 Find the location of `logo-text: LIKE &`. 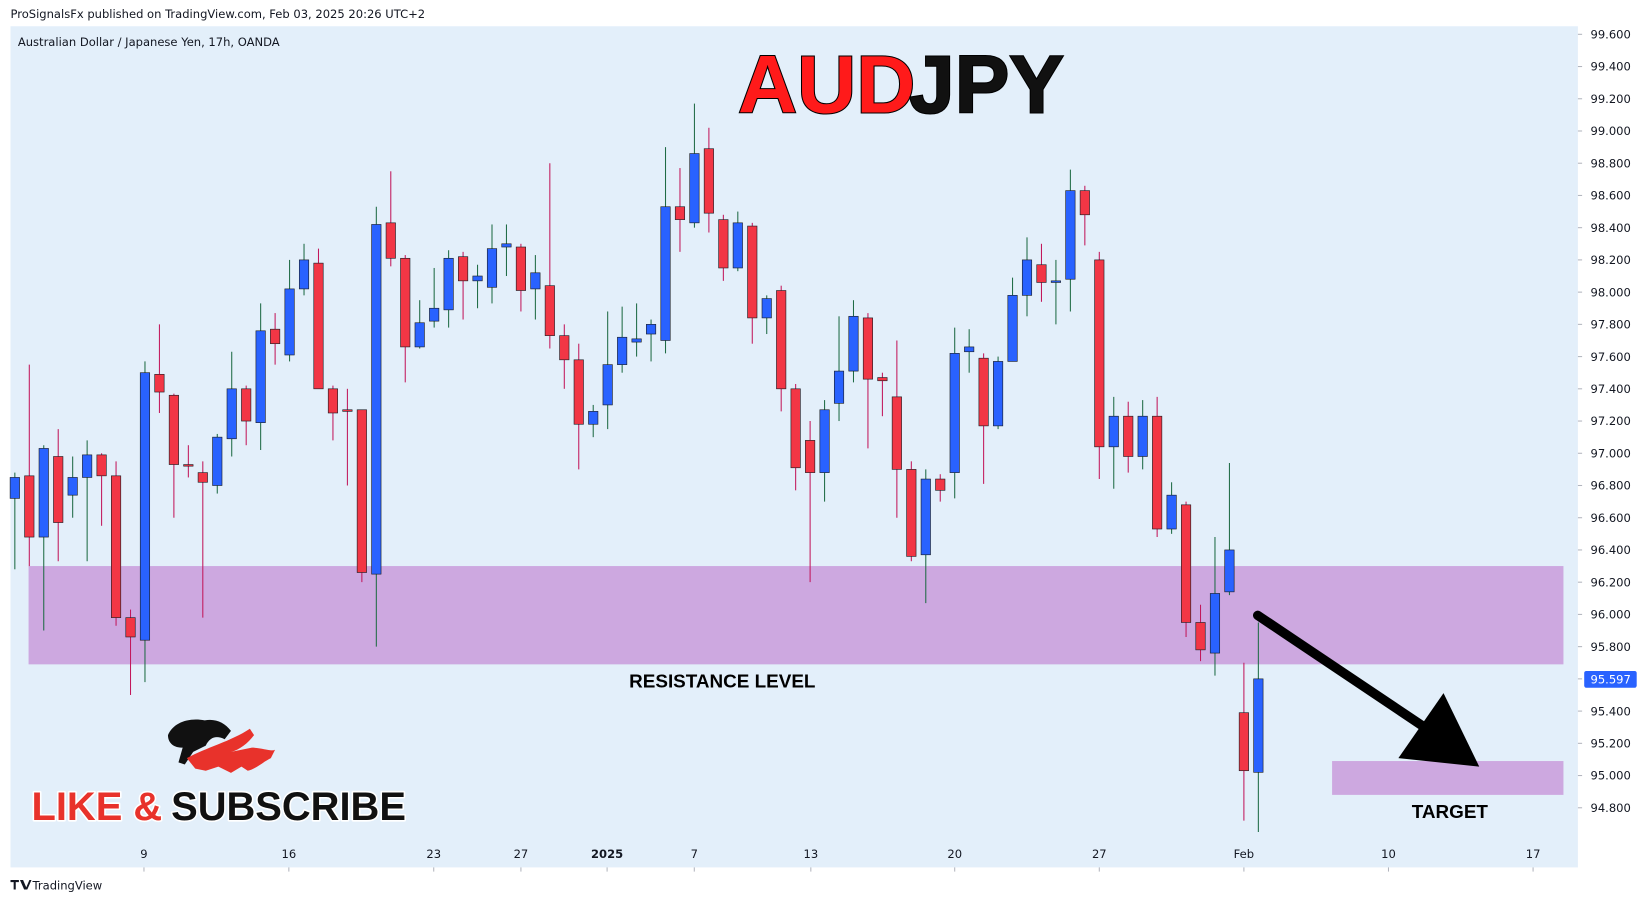

logo-text: LIKE & is located at coordinates (96, 807).